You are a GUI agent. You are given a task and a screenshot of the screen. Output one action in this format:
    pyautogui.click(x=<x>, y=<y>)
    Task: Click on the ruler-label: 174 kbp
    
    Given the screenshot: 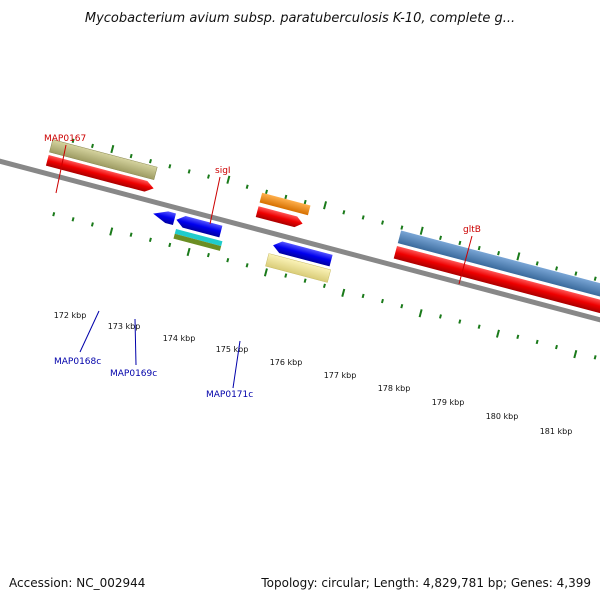 What is the action you would take?
    pyautogui.click(x=179, y=338)
    